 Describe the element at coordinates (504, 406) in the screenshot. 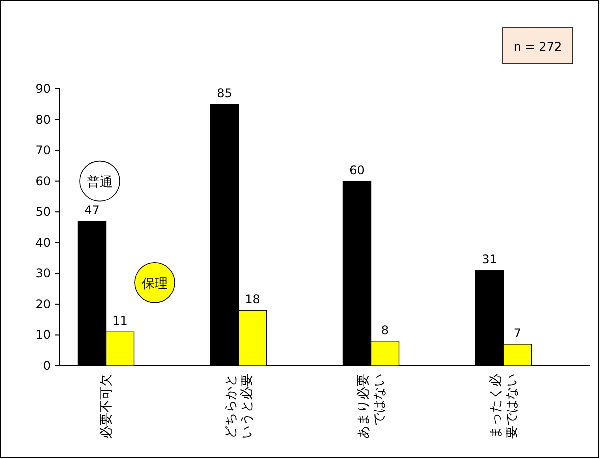

I see `x-tick-label: まったく必要ではない` at that location.